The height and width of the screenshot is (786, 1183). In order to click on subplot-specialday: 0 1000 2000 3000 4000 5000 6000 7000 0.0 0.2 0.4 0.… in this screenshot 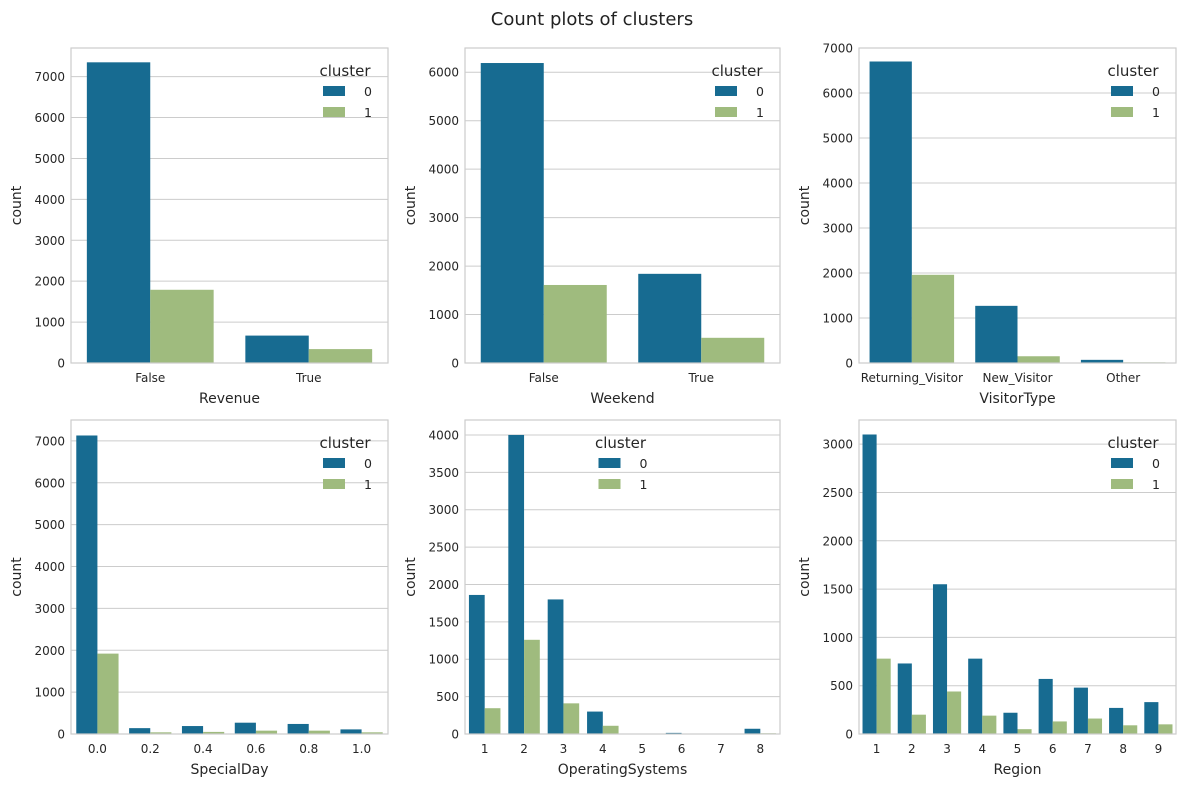, I will do `click(199, 598)`.